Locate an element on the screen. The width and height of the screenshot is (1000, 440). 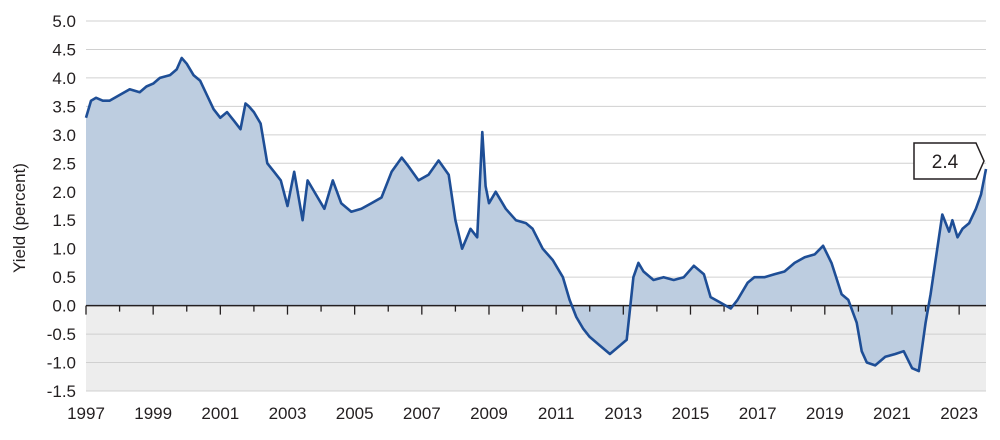
x-tick-label: 1997 is located at coordinates (86, 413).